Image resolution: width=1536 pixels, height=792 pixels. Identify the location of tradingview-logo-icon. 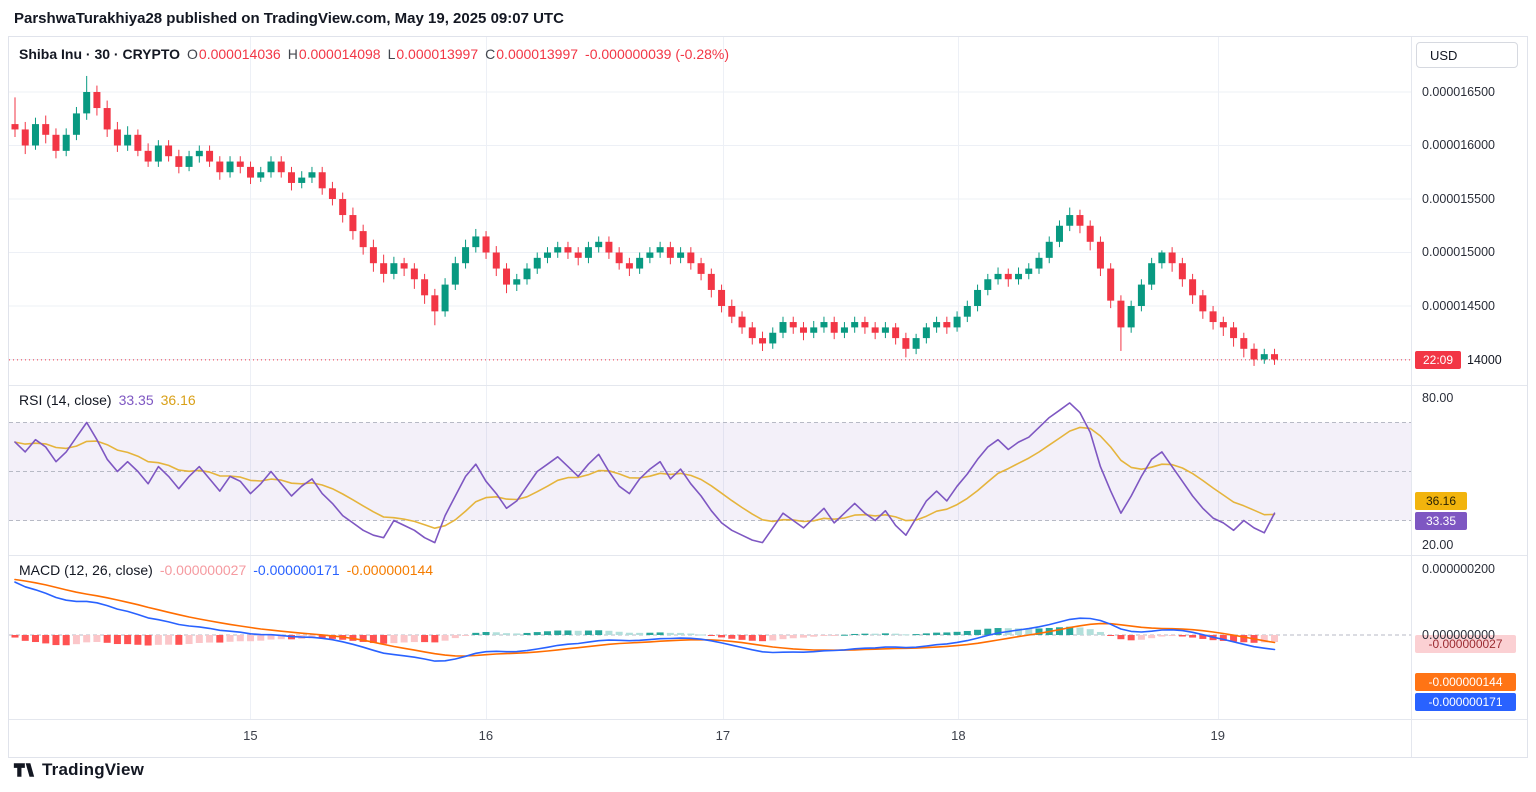
(24, 770).